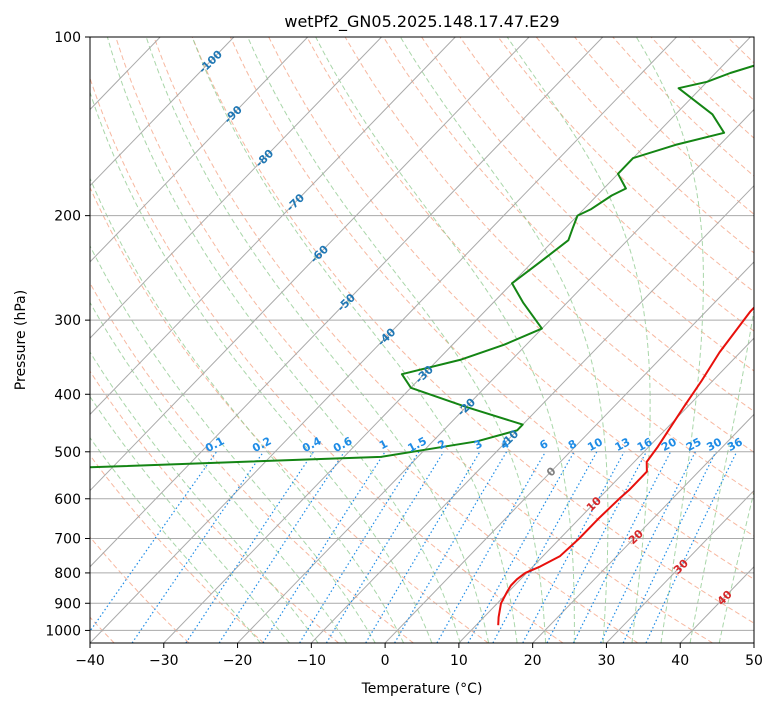 The image size is (775, 708). What do you see at coordinates (312, 661) in the screenshot?
I see `x-tick-label: −10` at bounding box center [312, 661].